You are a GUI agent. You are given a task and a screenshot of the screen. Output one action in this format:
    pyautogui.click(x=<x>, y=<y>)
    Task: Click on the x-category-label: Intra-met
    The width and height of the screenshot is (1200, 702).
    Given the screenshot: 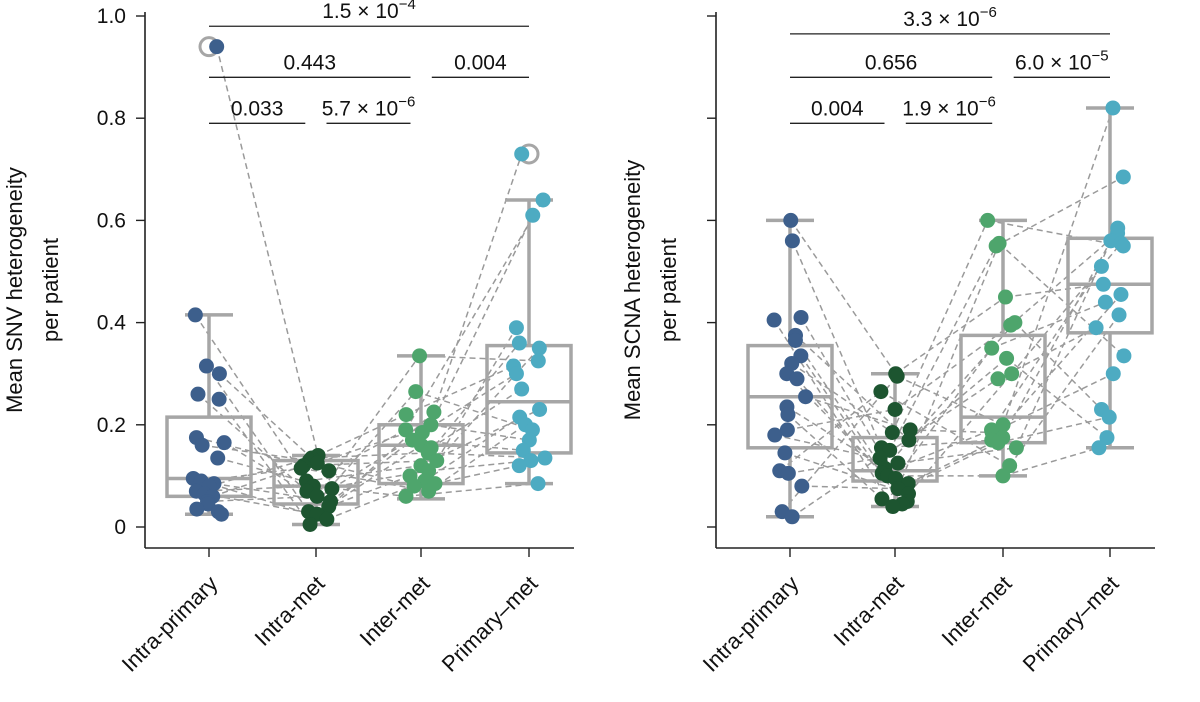 What is the action you would take?
    pyautogui.click(x=290, y=611)
    